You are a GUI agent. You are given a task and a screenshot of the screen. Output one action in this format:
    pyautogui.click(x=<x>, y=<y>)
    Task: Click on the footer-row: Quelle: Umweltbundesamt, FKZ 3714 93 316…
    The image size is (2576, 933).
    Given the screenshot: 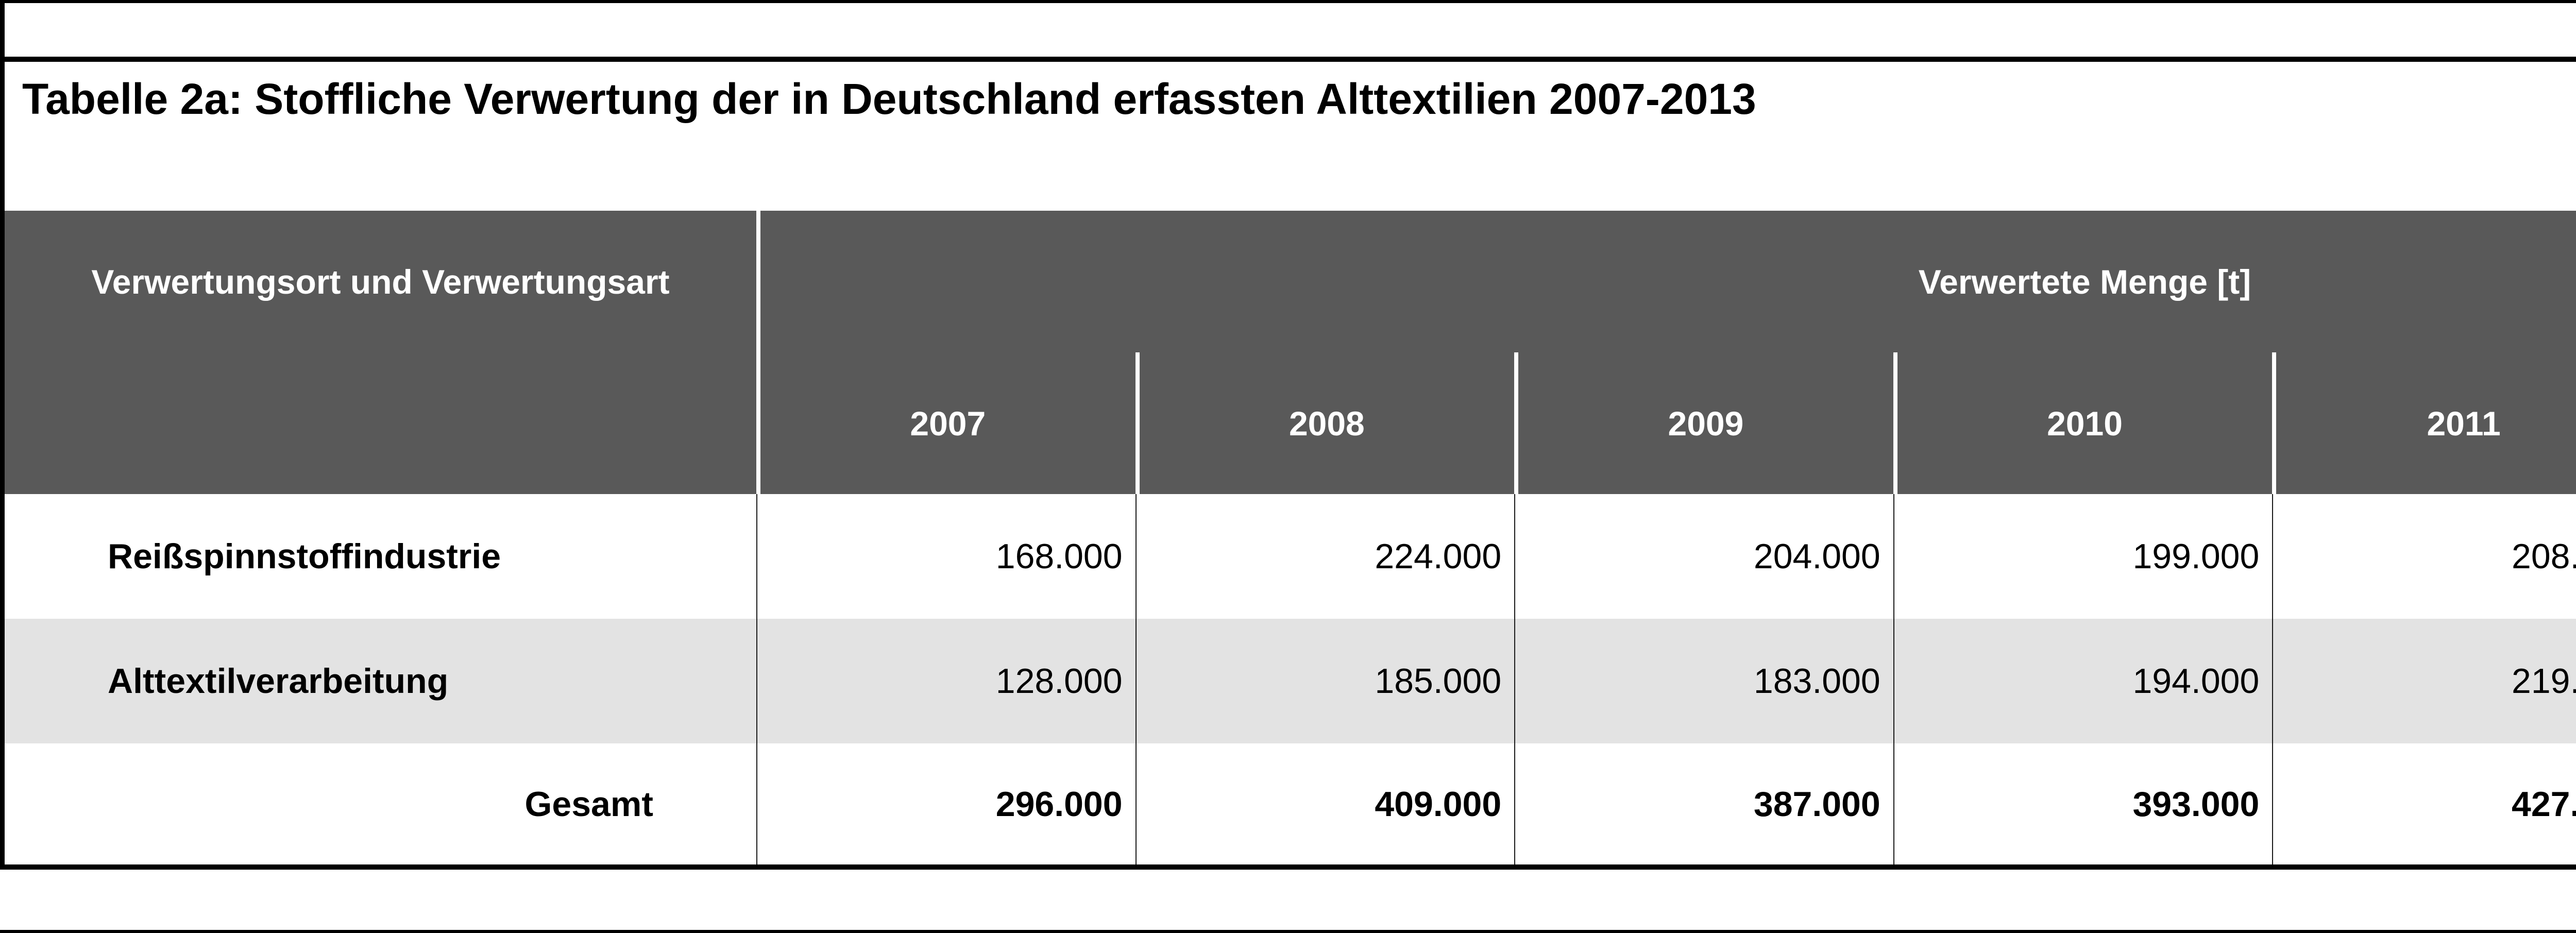 What is the action you would take?
    pyautogui.click(x=1288, y=900)
    